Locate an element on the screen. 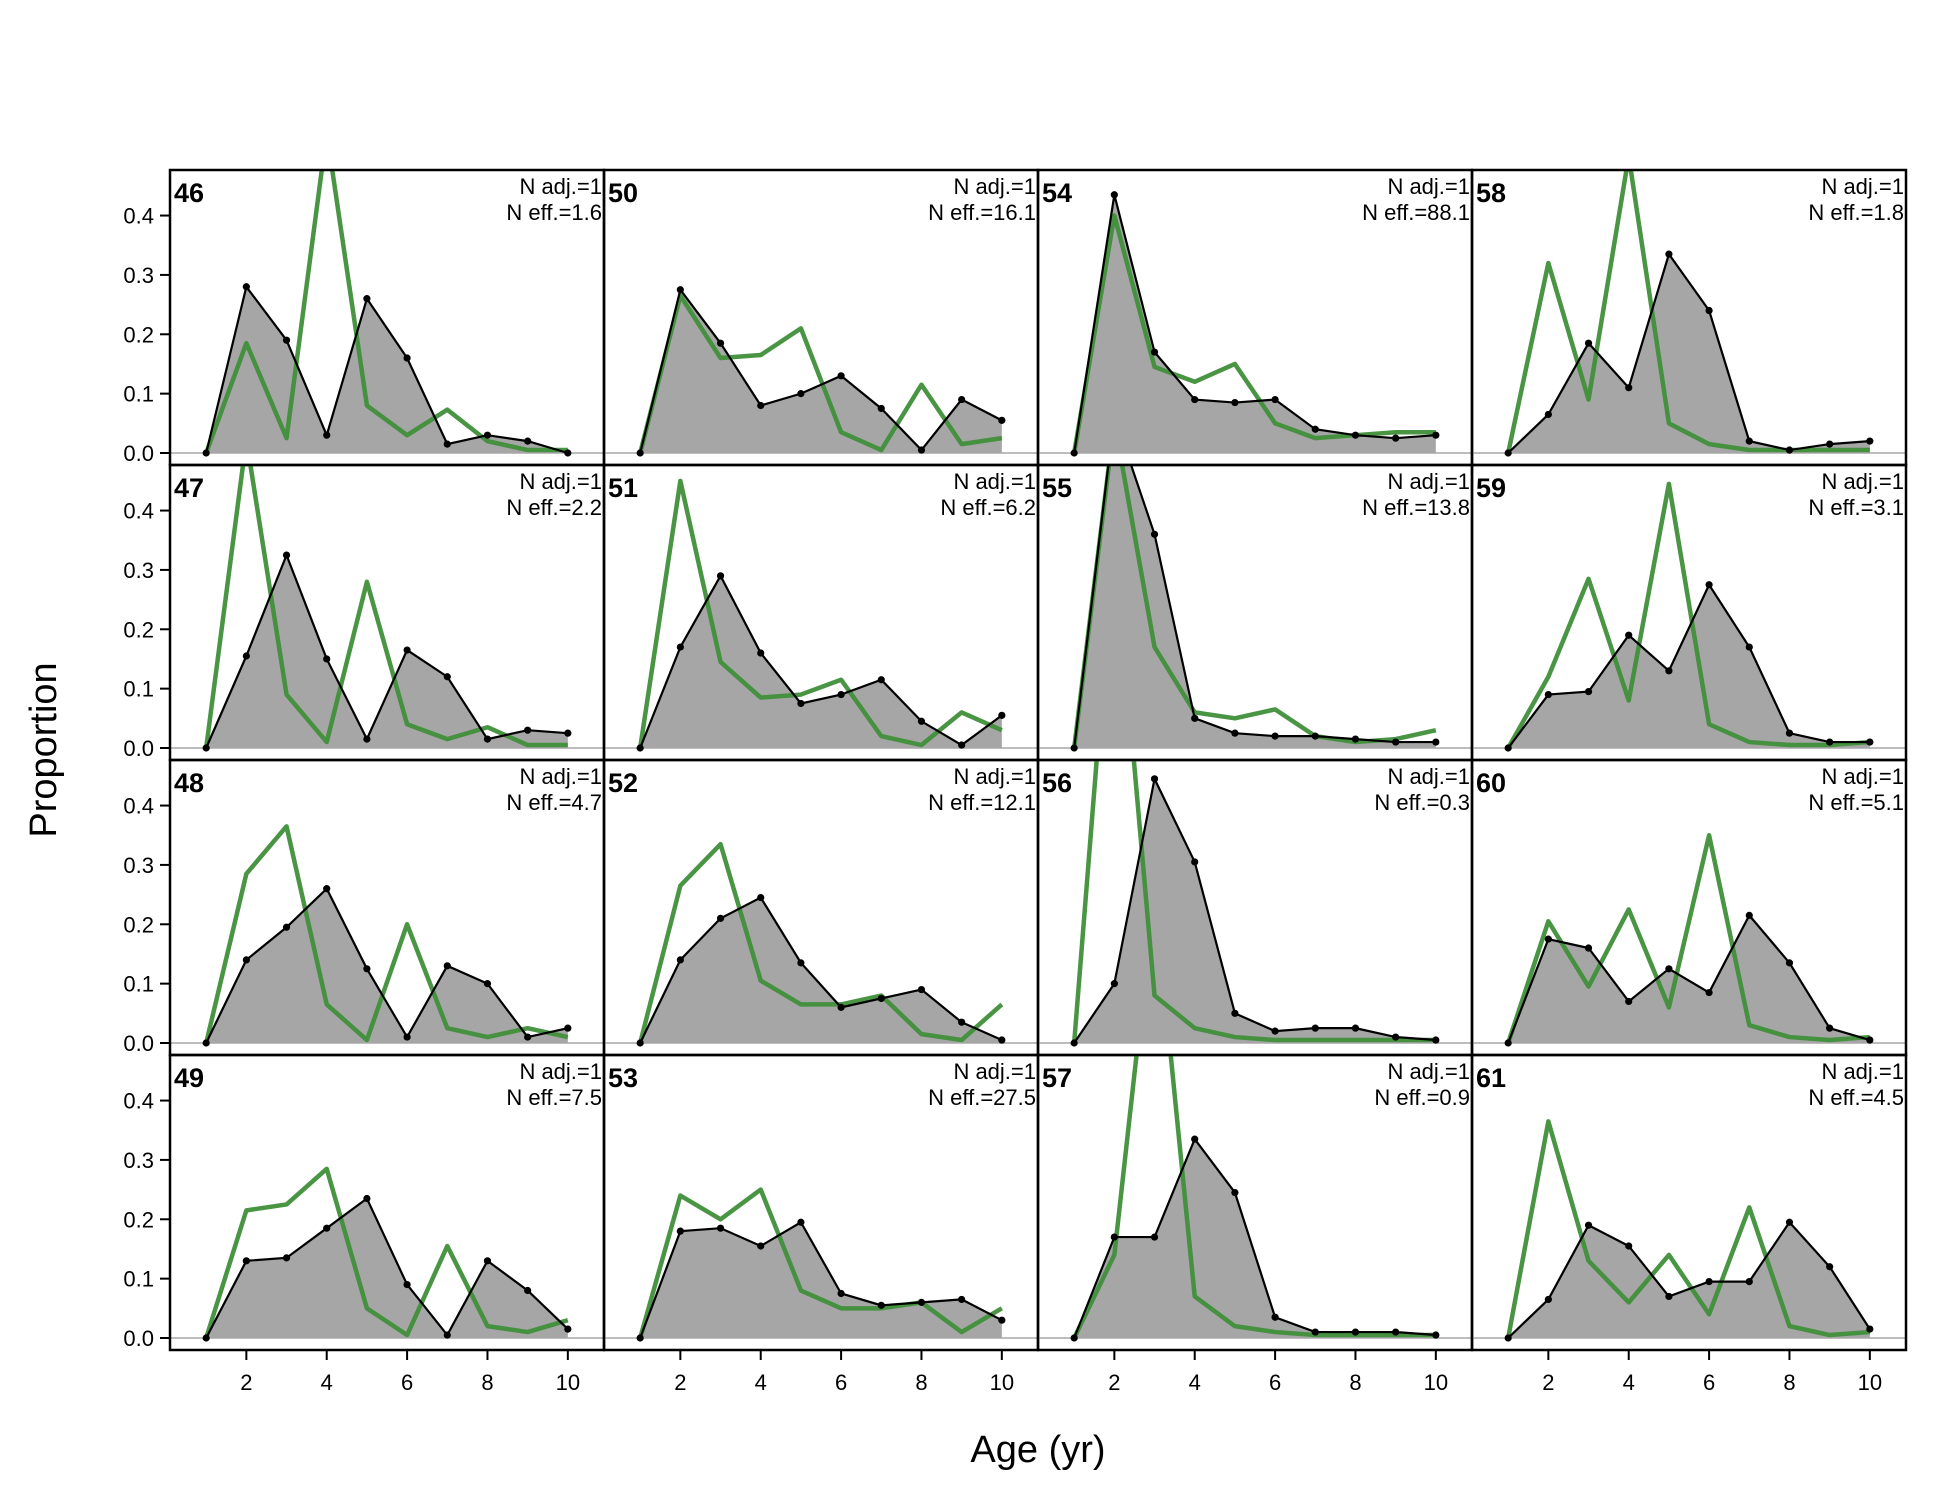 This screenshot has width=1950, height=1500. x-tick-label: 2 is located at coordinates (246, 1382).